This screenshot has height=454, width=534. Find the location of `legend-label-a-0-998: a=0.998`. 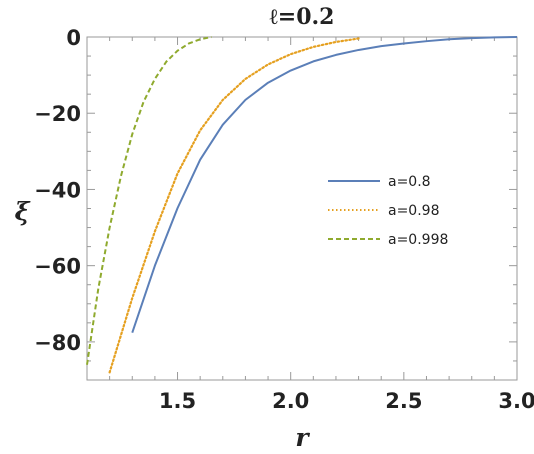

legend-label-a-0-998: a=0.998 is located at coordinates (418, 240).